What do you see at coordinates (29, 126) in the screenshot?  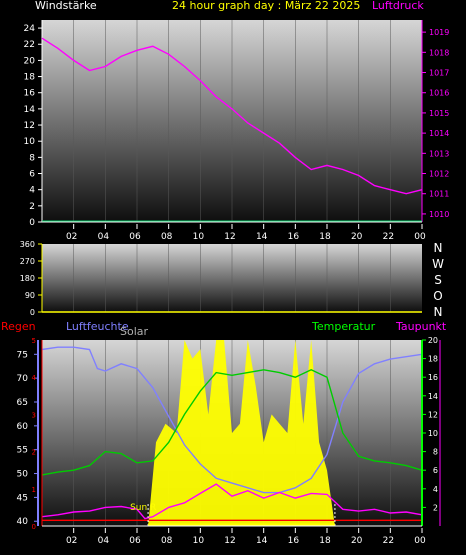 I see `y-tick-label: 12` at bounding box center [29, 126].